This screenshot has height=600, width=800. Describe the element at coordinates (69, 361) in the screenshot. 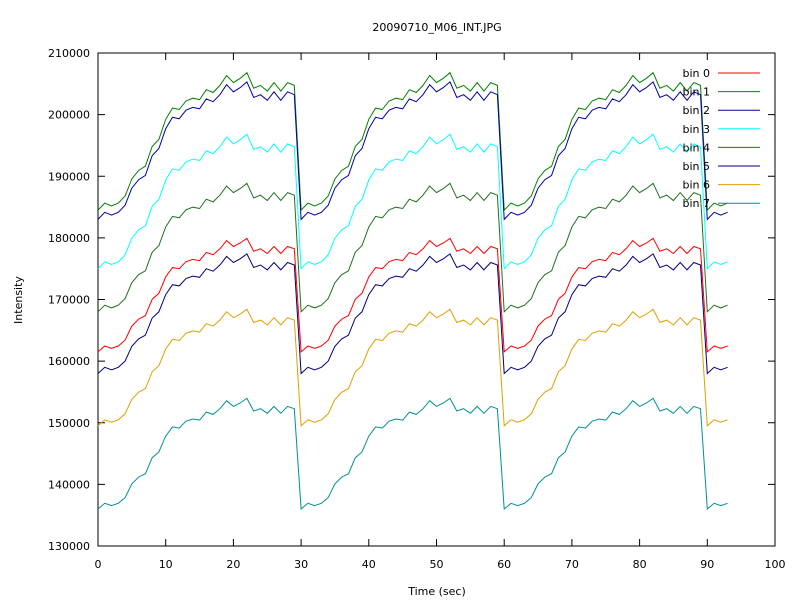

I see `y-tick-label: 160000` at that location.